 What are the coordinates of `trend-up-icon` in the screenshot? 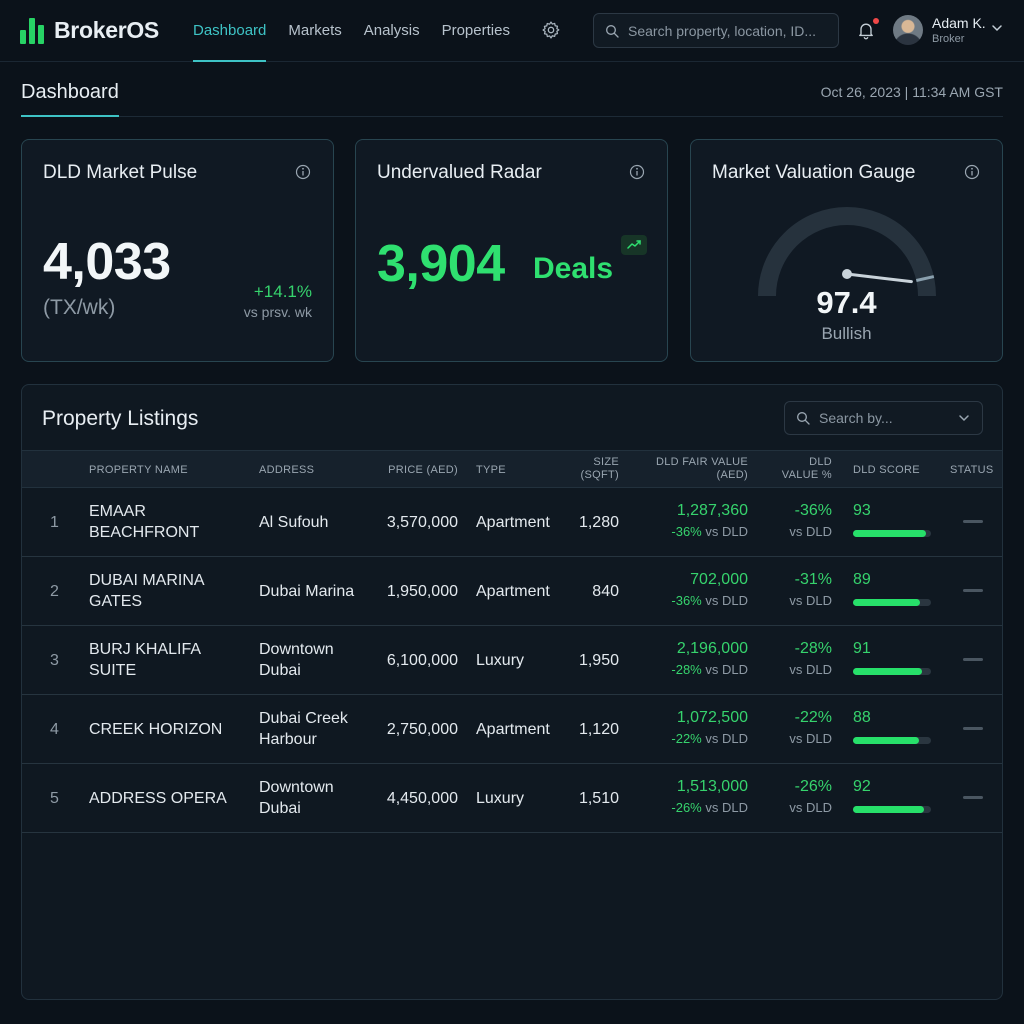 It's located at (634, 244).